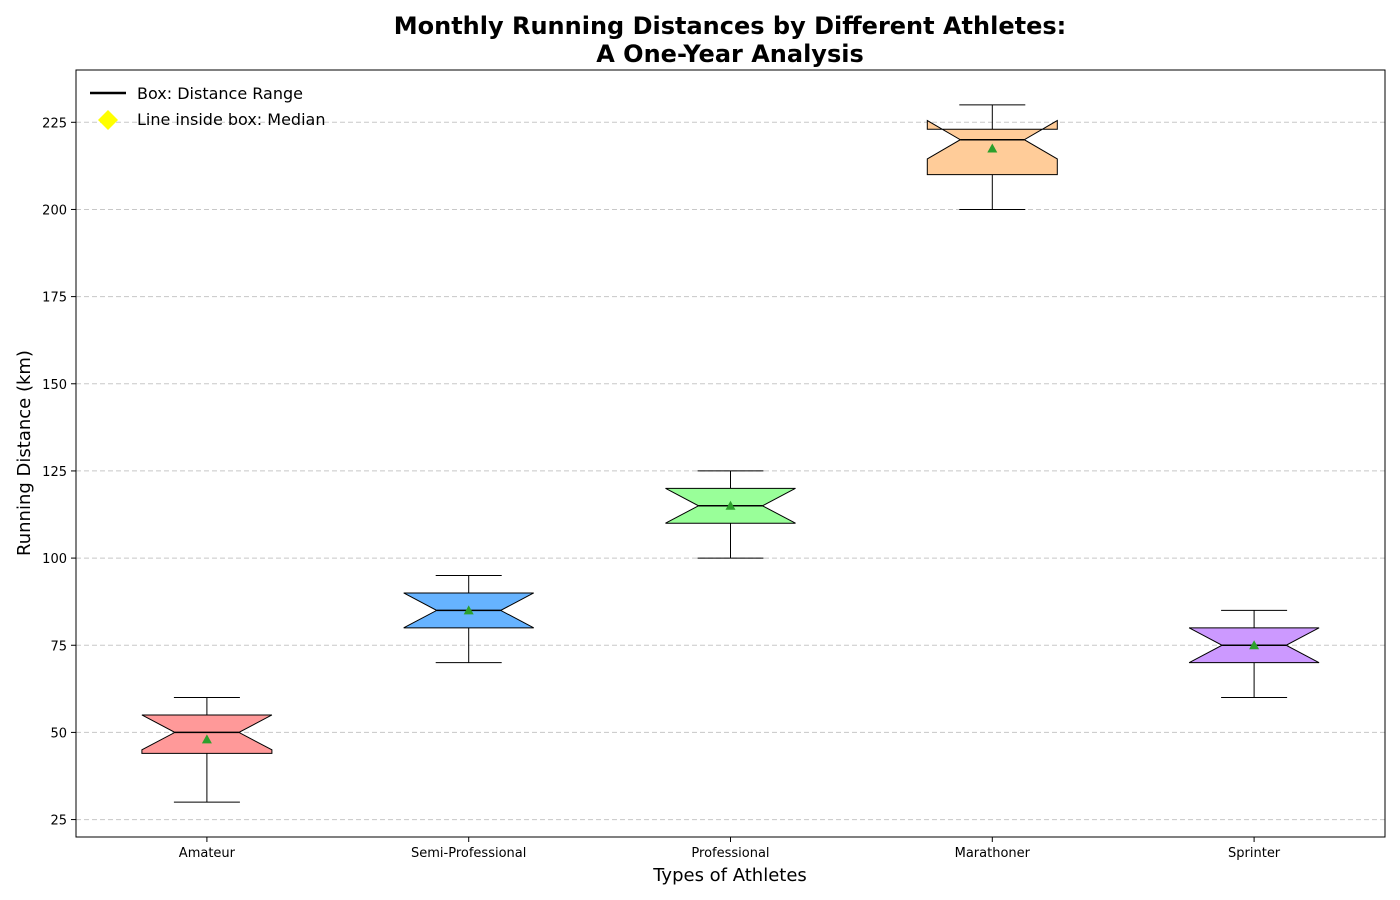 This screenshot has height=900, width=1400. I want to click on legend-diamond-marker, so click(108, 120).